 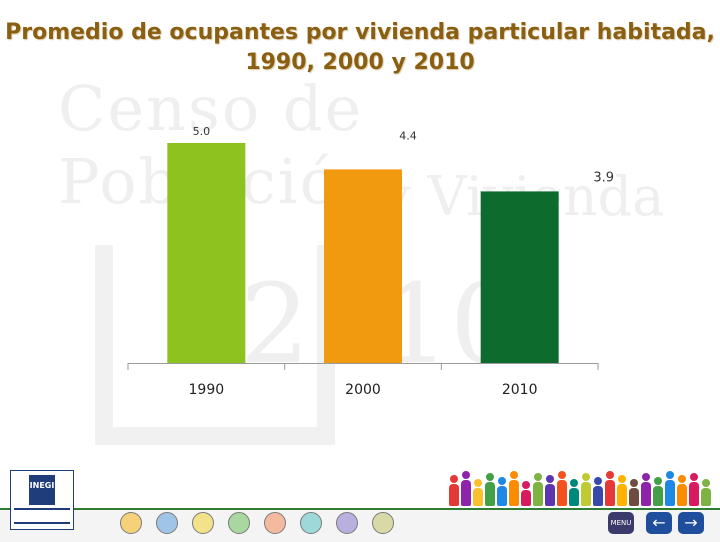 I want to click on bar-2010, so click(x=519, y=277).